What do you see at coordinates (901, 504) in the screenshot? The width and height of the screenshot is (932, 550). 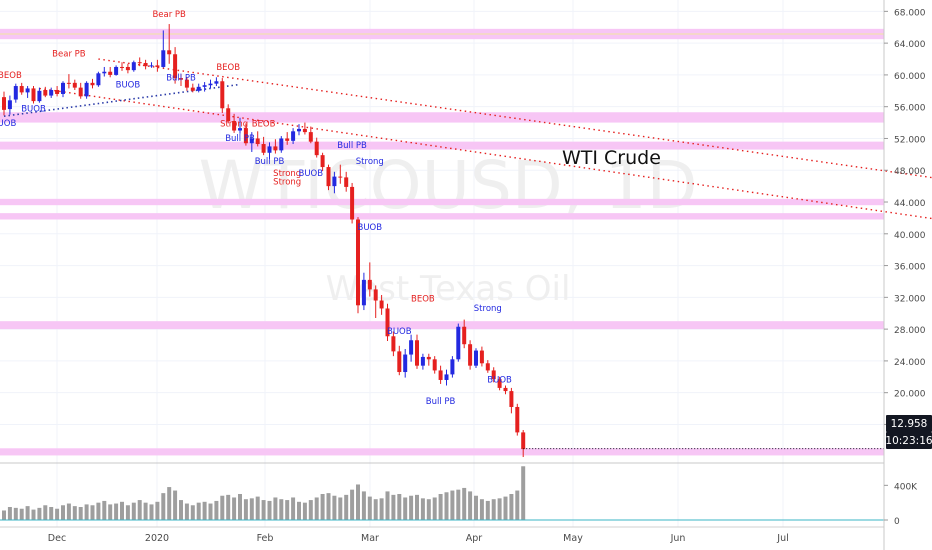 I see `volume-axis: 400K 0` at bounding box center [901, 504].